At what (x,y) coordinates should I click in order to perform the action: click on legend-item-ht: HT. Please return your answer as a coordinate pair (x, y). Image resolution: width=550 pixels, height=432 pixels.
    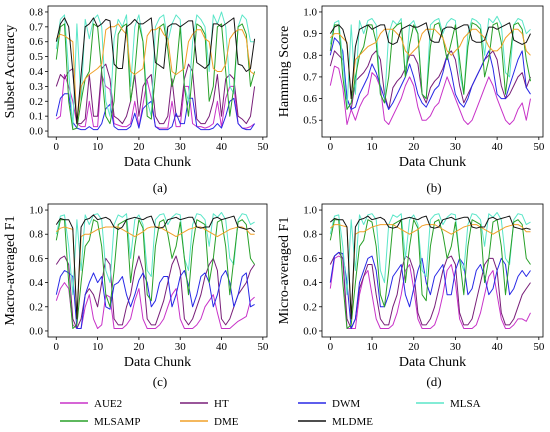
    Looking at the image, I should click on (204, 404).